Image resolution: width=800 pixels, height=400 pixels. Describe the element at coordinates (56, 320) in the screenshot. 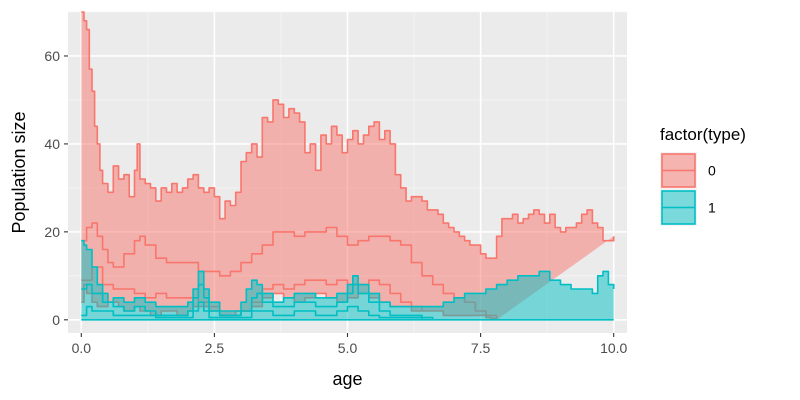

I see `y-tick-label: 0` at that location.